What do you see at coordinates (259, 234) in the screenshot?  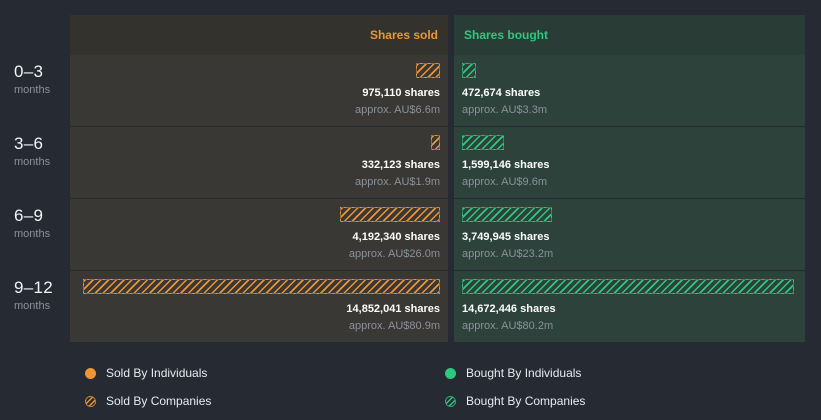 I see `sold-cell: 4,192,340 shares approx. AU$26.0m` at bounding box center [259, 234].